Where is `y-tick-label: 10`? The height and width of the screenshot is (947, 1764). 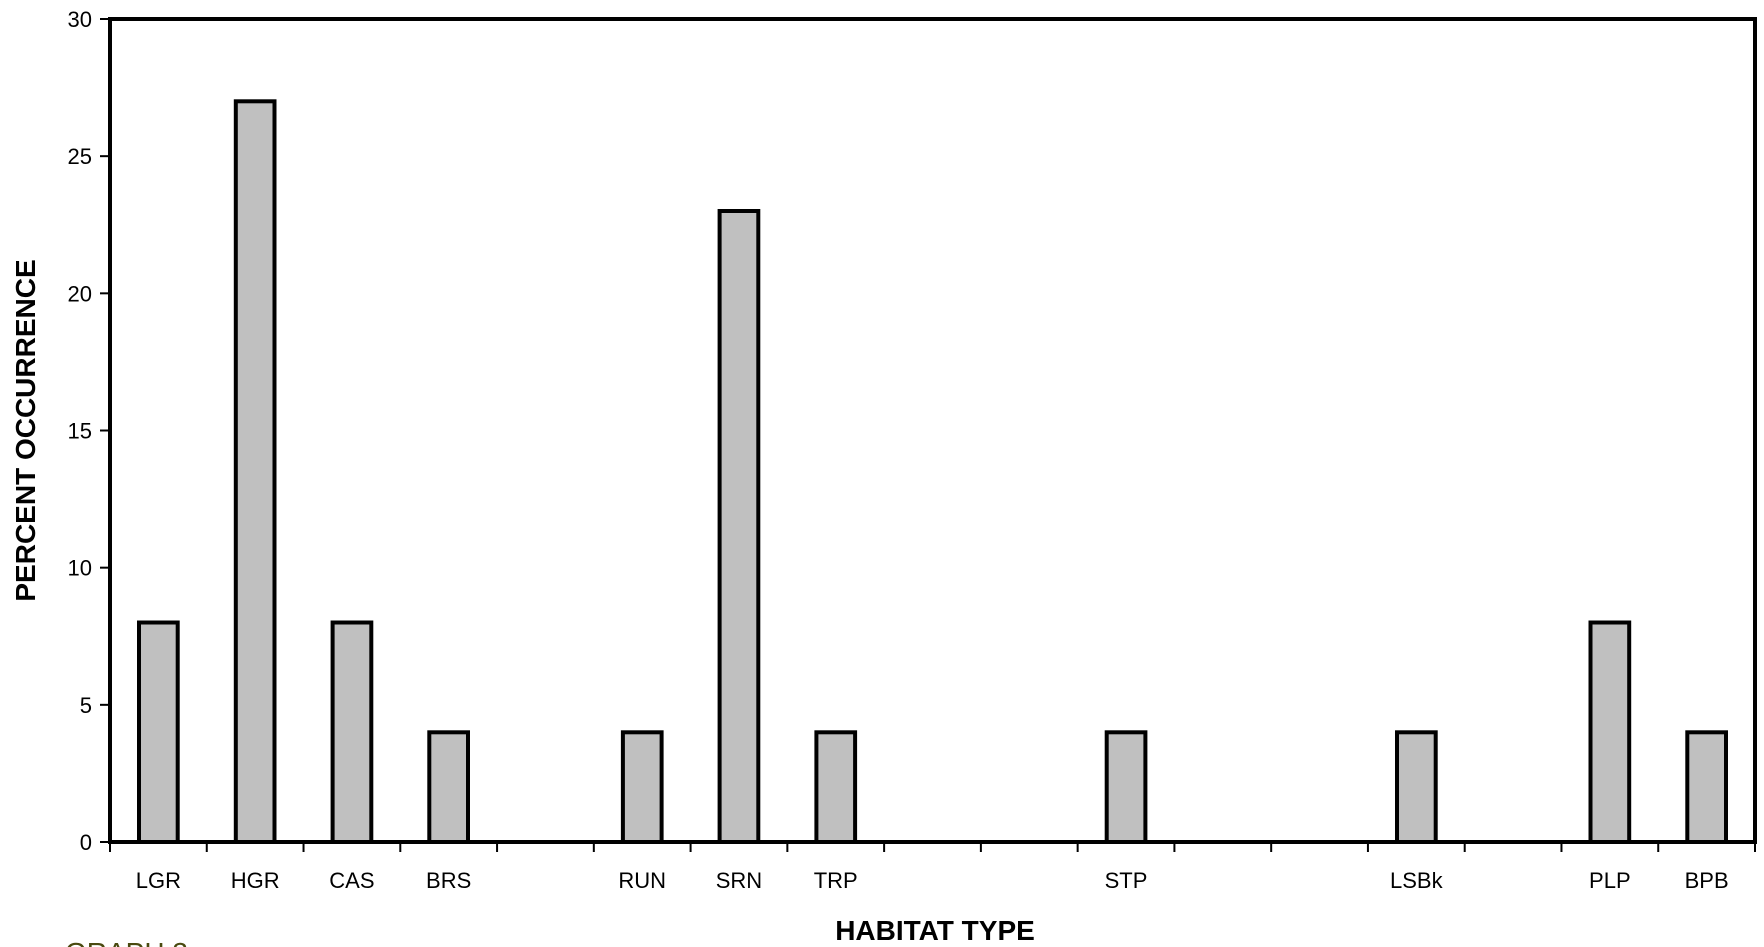 y-tick-label: 10 is located at coordinates (80, 568).